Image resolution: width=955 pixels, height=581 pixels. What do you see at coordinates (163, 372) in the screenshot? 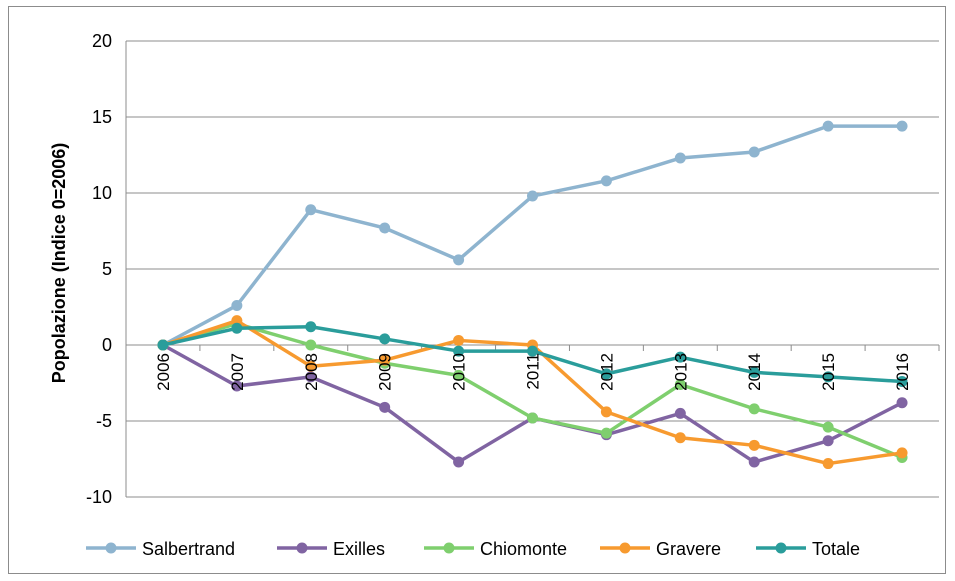
I see `x-tick-label: 2006` at bounding box center [163, 372].